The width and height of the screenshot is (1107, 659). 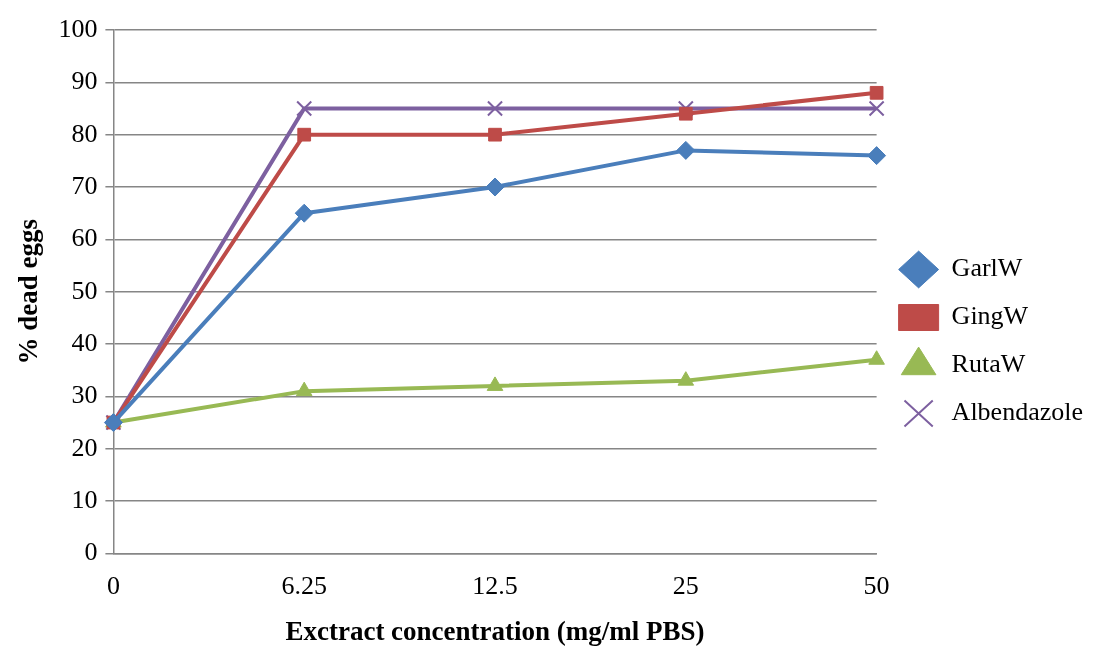 What do you see at coordinates (1017, 412) in the screenshot?
I see `legend-label: Albendazole` at bounding box center [1017, 412].